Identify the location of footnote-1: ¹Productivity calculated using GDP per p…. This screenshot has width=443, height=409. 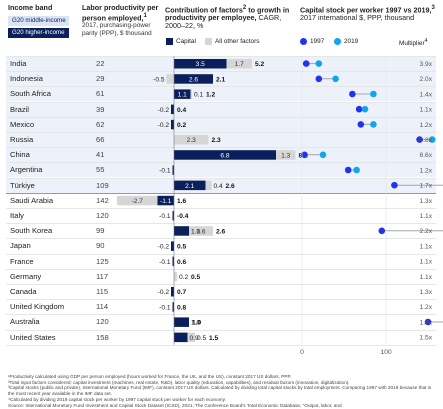
(150, 376).